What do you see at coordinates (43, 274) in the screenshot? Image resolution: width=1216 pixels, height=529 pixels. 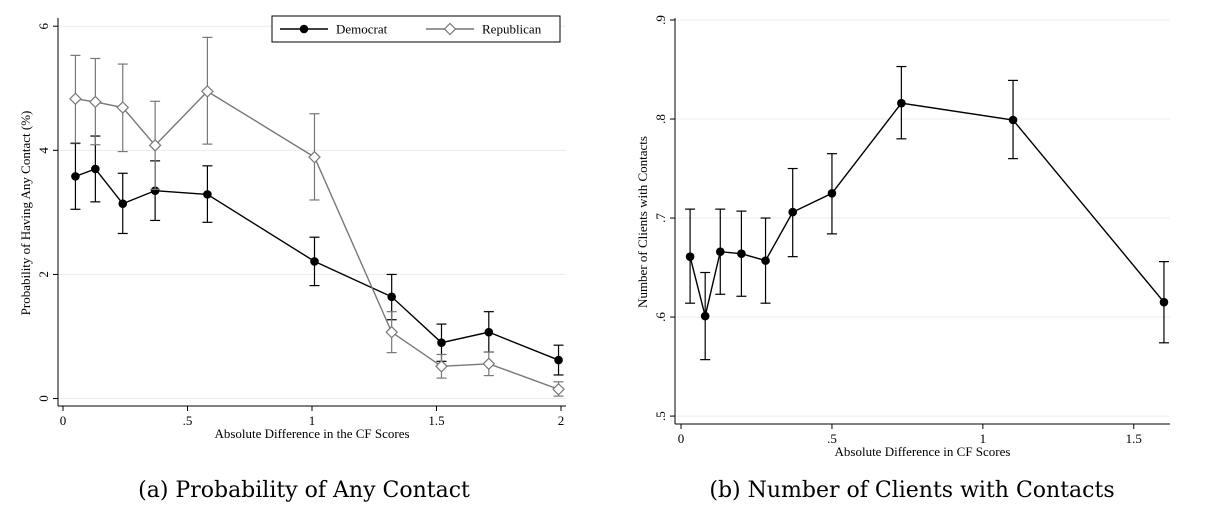 I see `y-tick-label: 2` at bounding box center [43, 274].